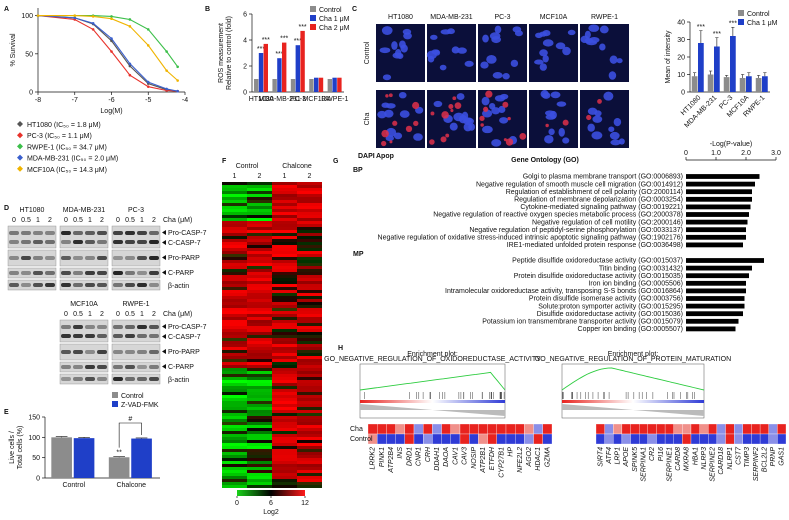  I want to click on gene-label: PINK1, so click(382, 457).